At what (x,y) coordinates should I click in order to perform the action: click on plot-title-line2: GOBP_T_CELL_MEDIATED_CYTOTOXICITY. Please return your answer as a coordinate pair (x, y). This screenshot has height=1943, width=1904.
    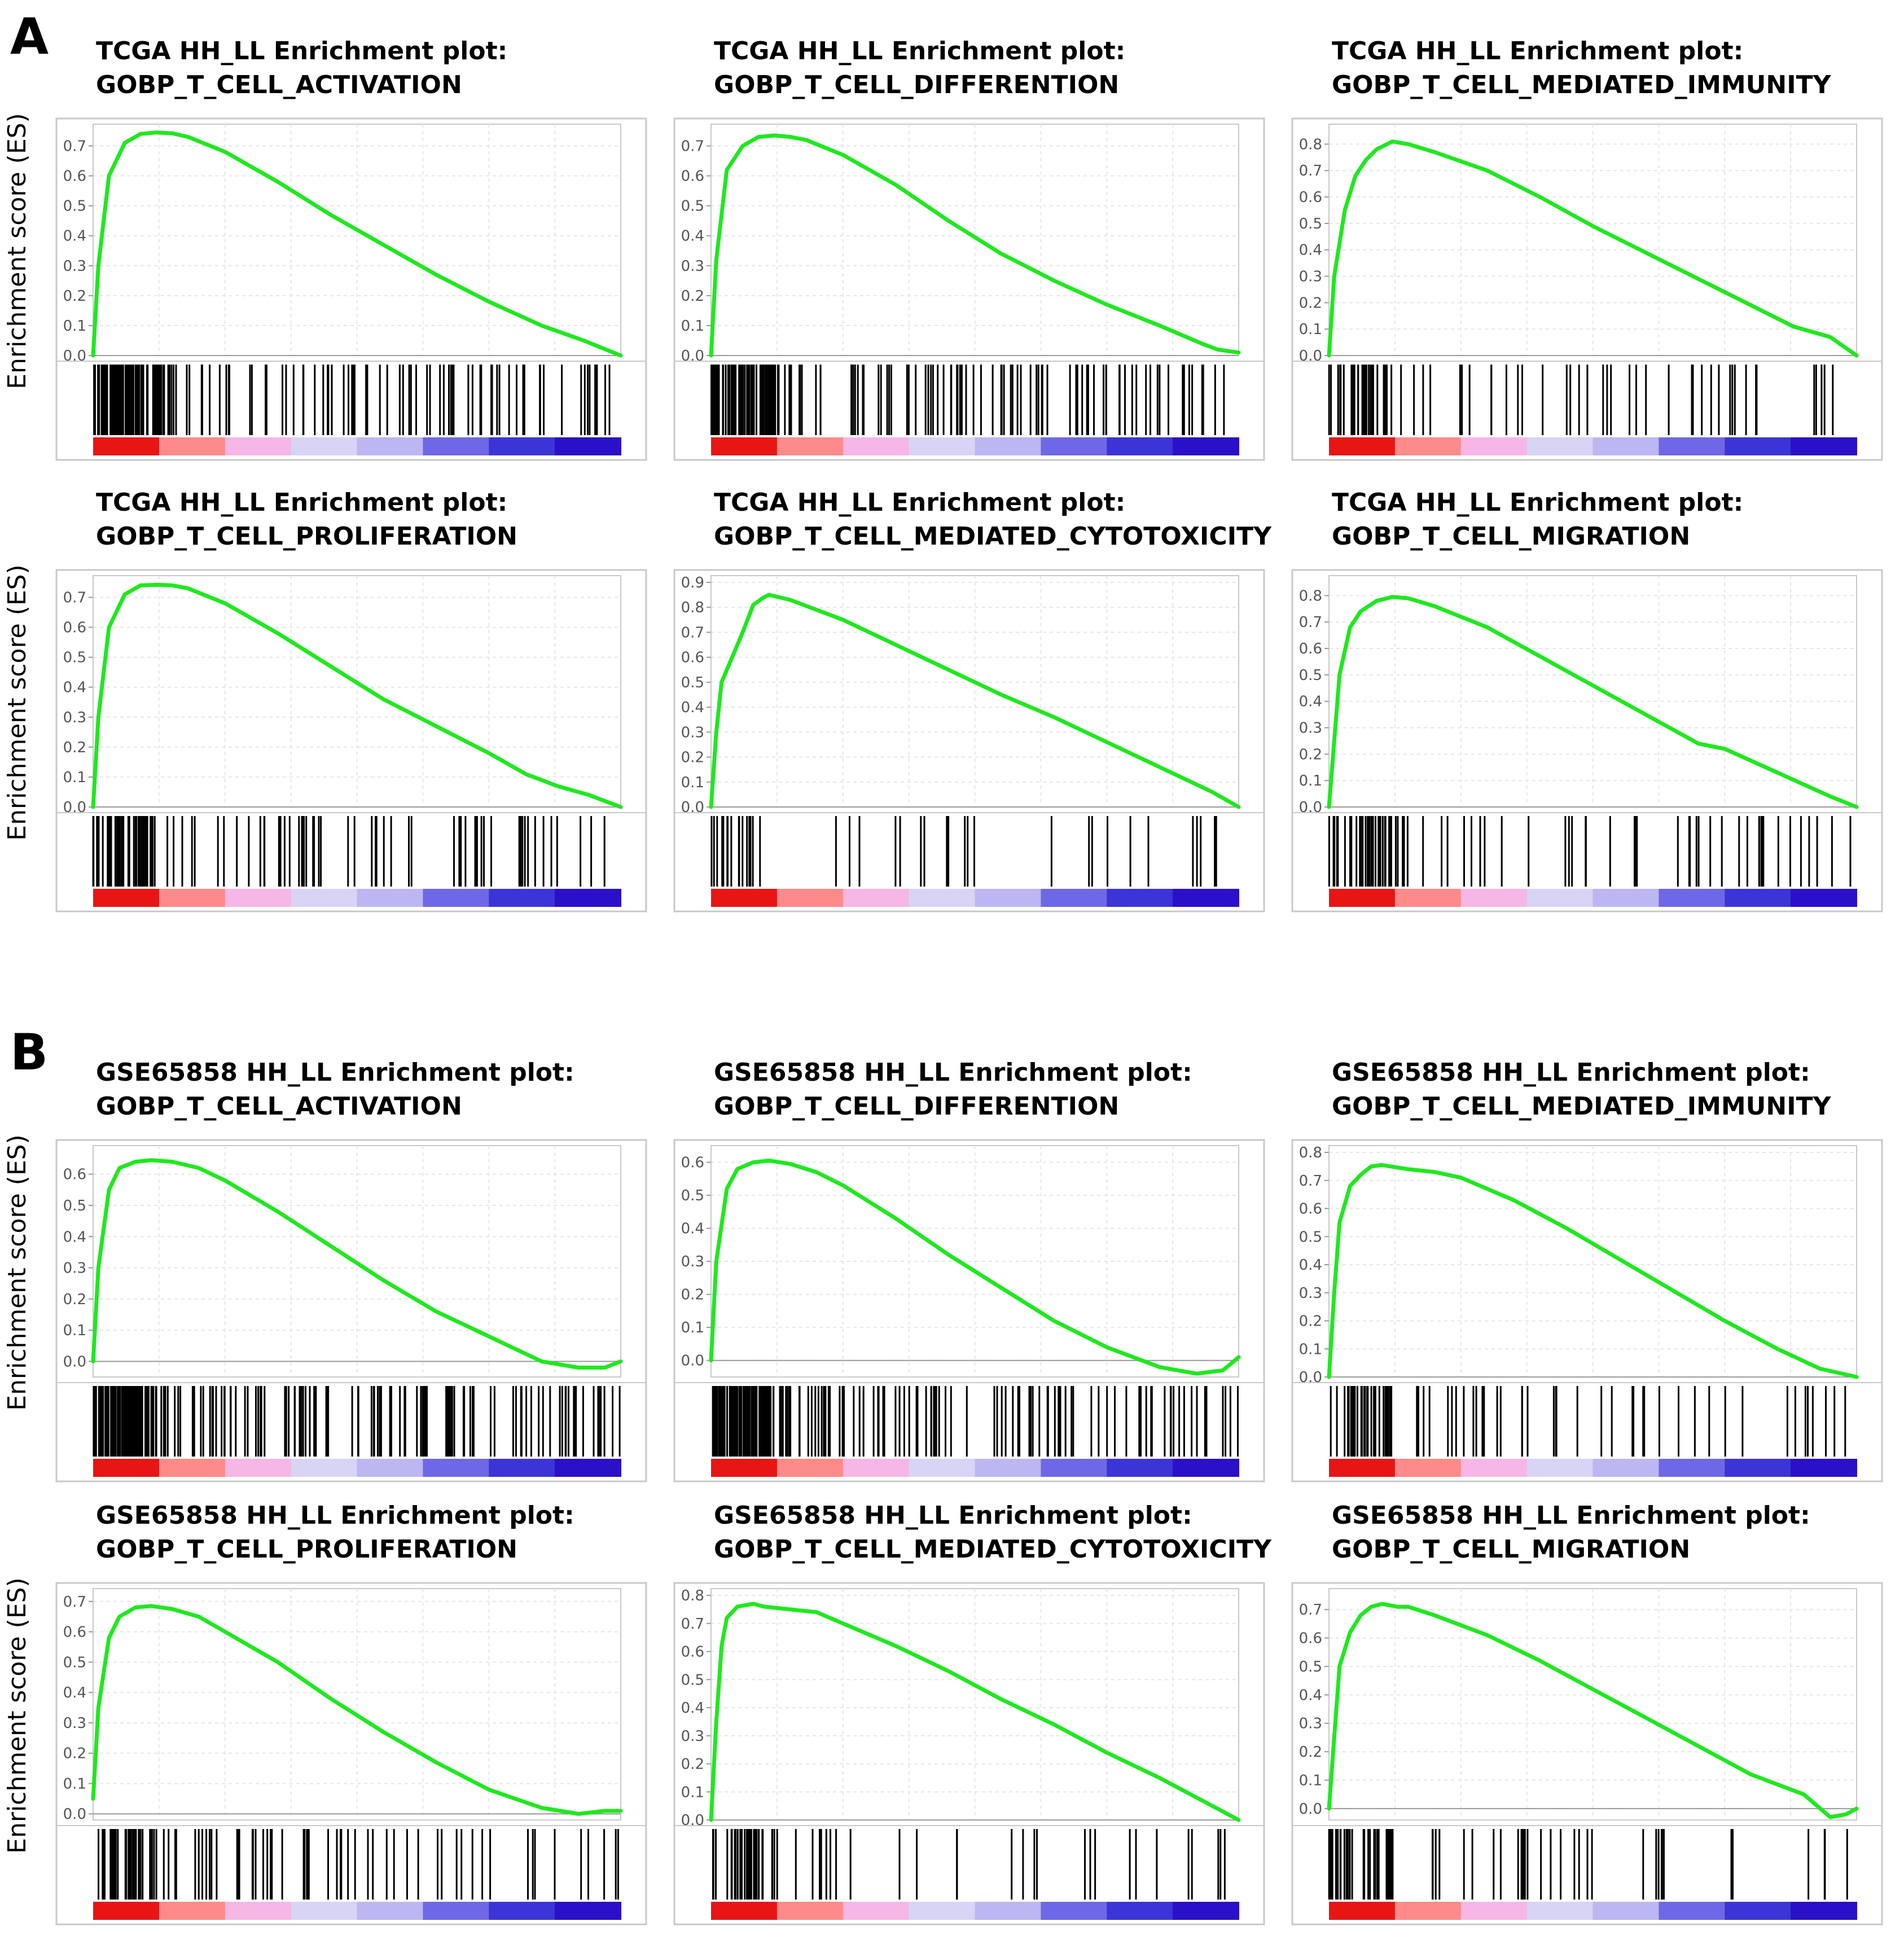
    Looking at the image, I should click on (993, 1549).